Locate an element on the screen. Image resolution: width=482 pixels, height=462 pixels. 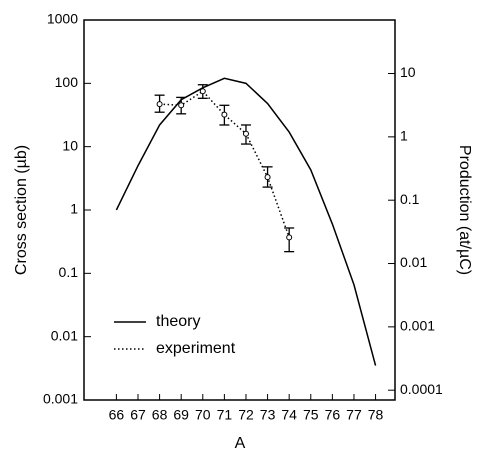
x-tick-label: 78 is located at coordinates (376, 415).